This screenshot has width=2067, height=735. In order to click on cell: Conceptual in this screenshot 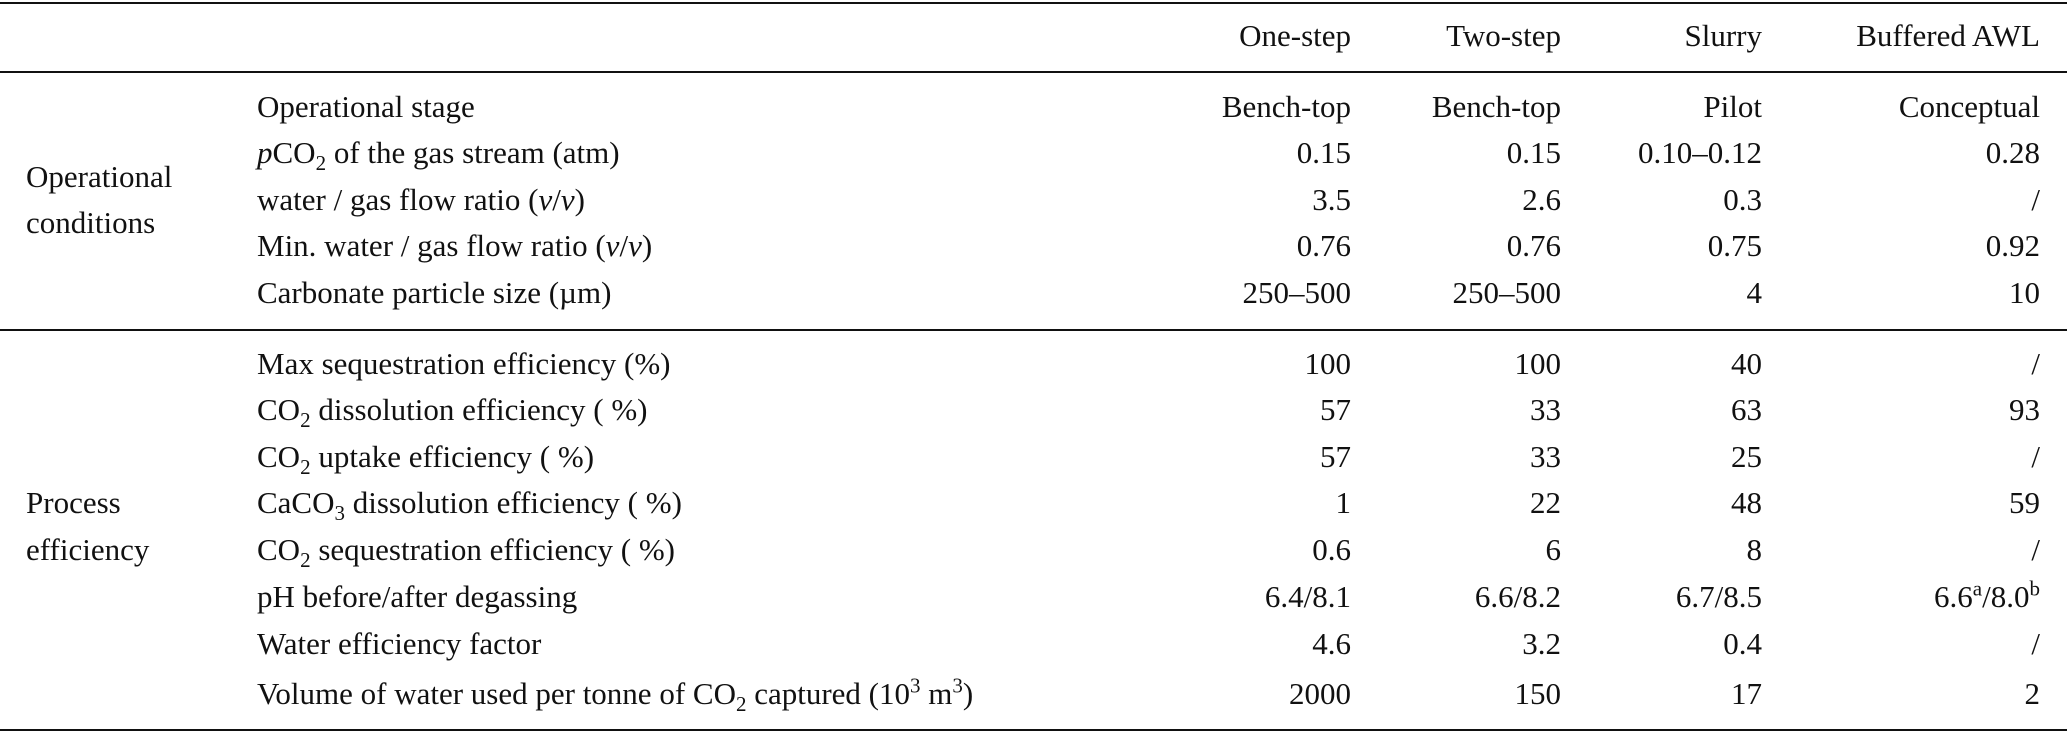, I will do `click(1969, 106)`.